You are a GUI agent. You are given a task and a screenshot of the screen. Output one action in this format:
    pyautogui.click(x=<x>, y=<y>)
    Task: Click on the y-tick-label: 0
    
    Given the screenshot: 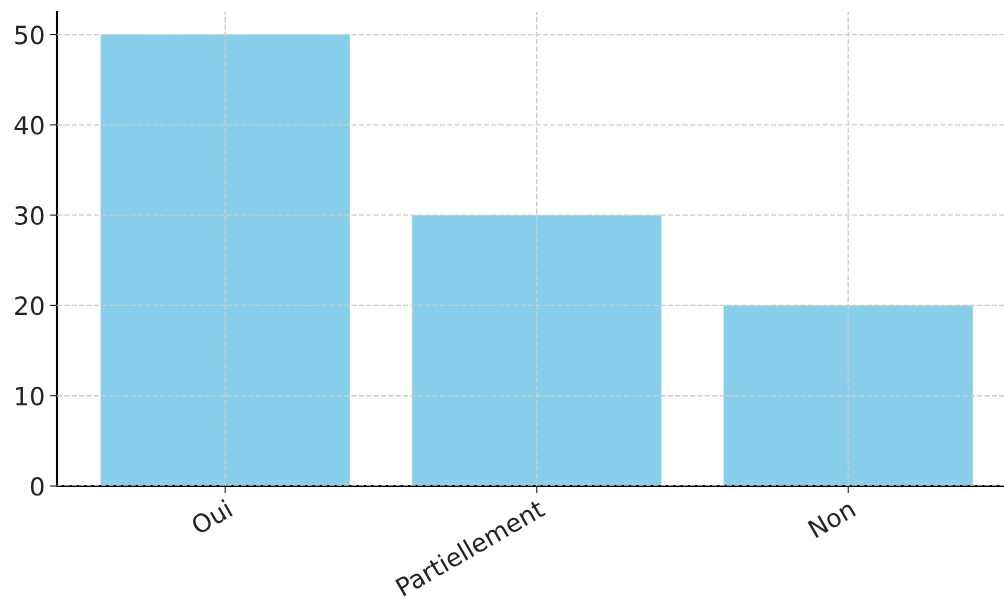 What is the action you would take?
    pyautogui.click(x=37, y=486)
    